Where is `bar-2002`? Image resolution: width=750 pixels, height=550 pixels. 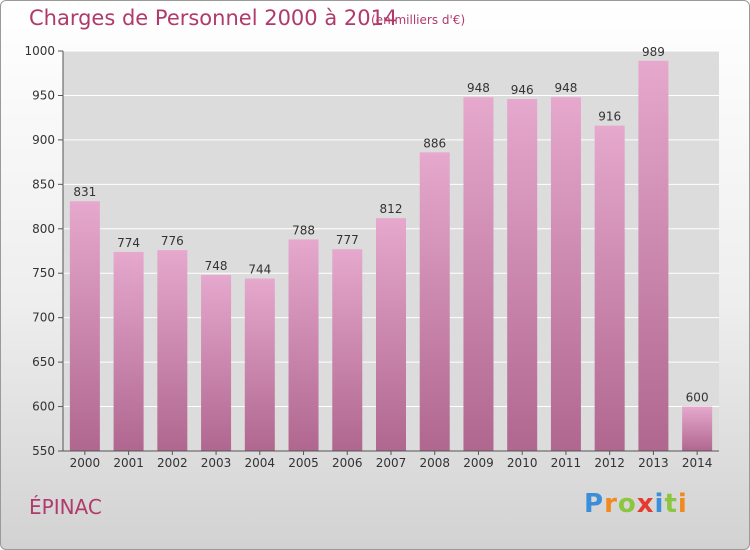 bar-2002 is located at coordinates (172, 350).